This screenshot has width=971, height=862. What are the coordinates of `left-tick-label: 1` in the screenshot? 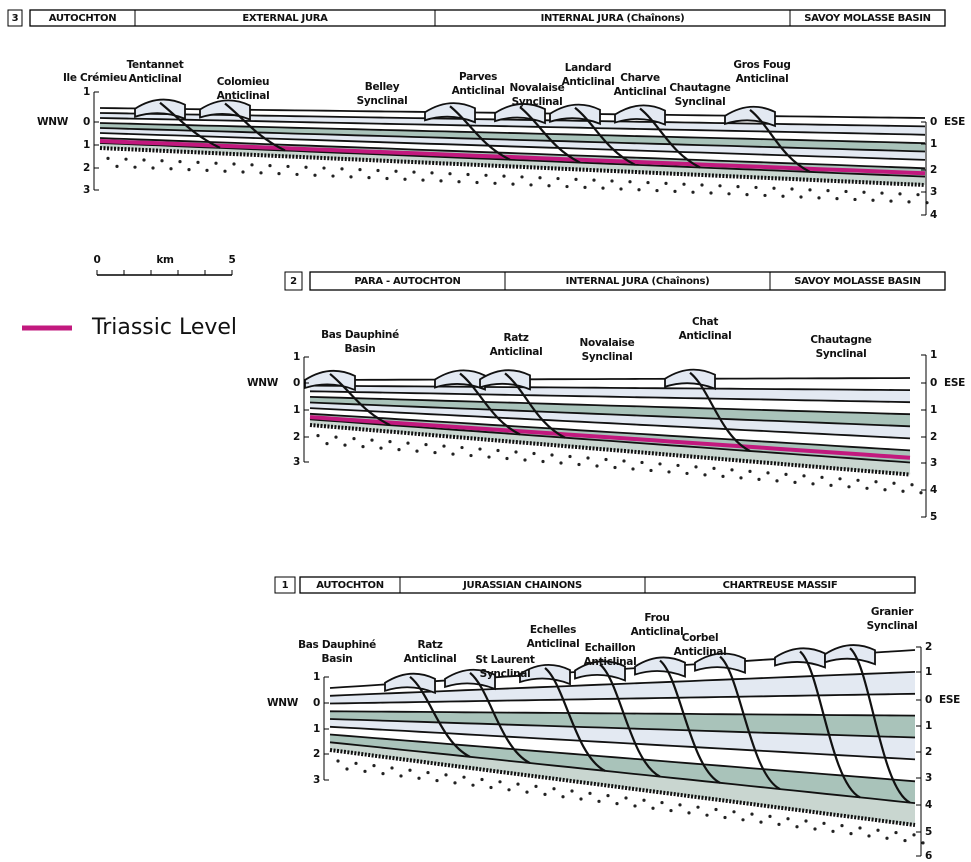 It's located at (316, 677).